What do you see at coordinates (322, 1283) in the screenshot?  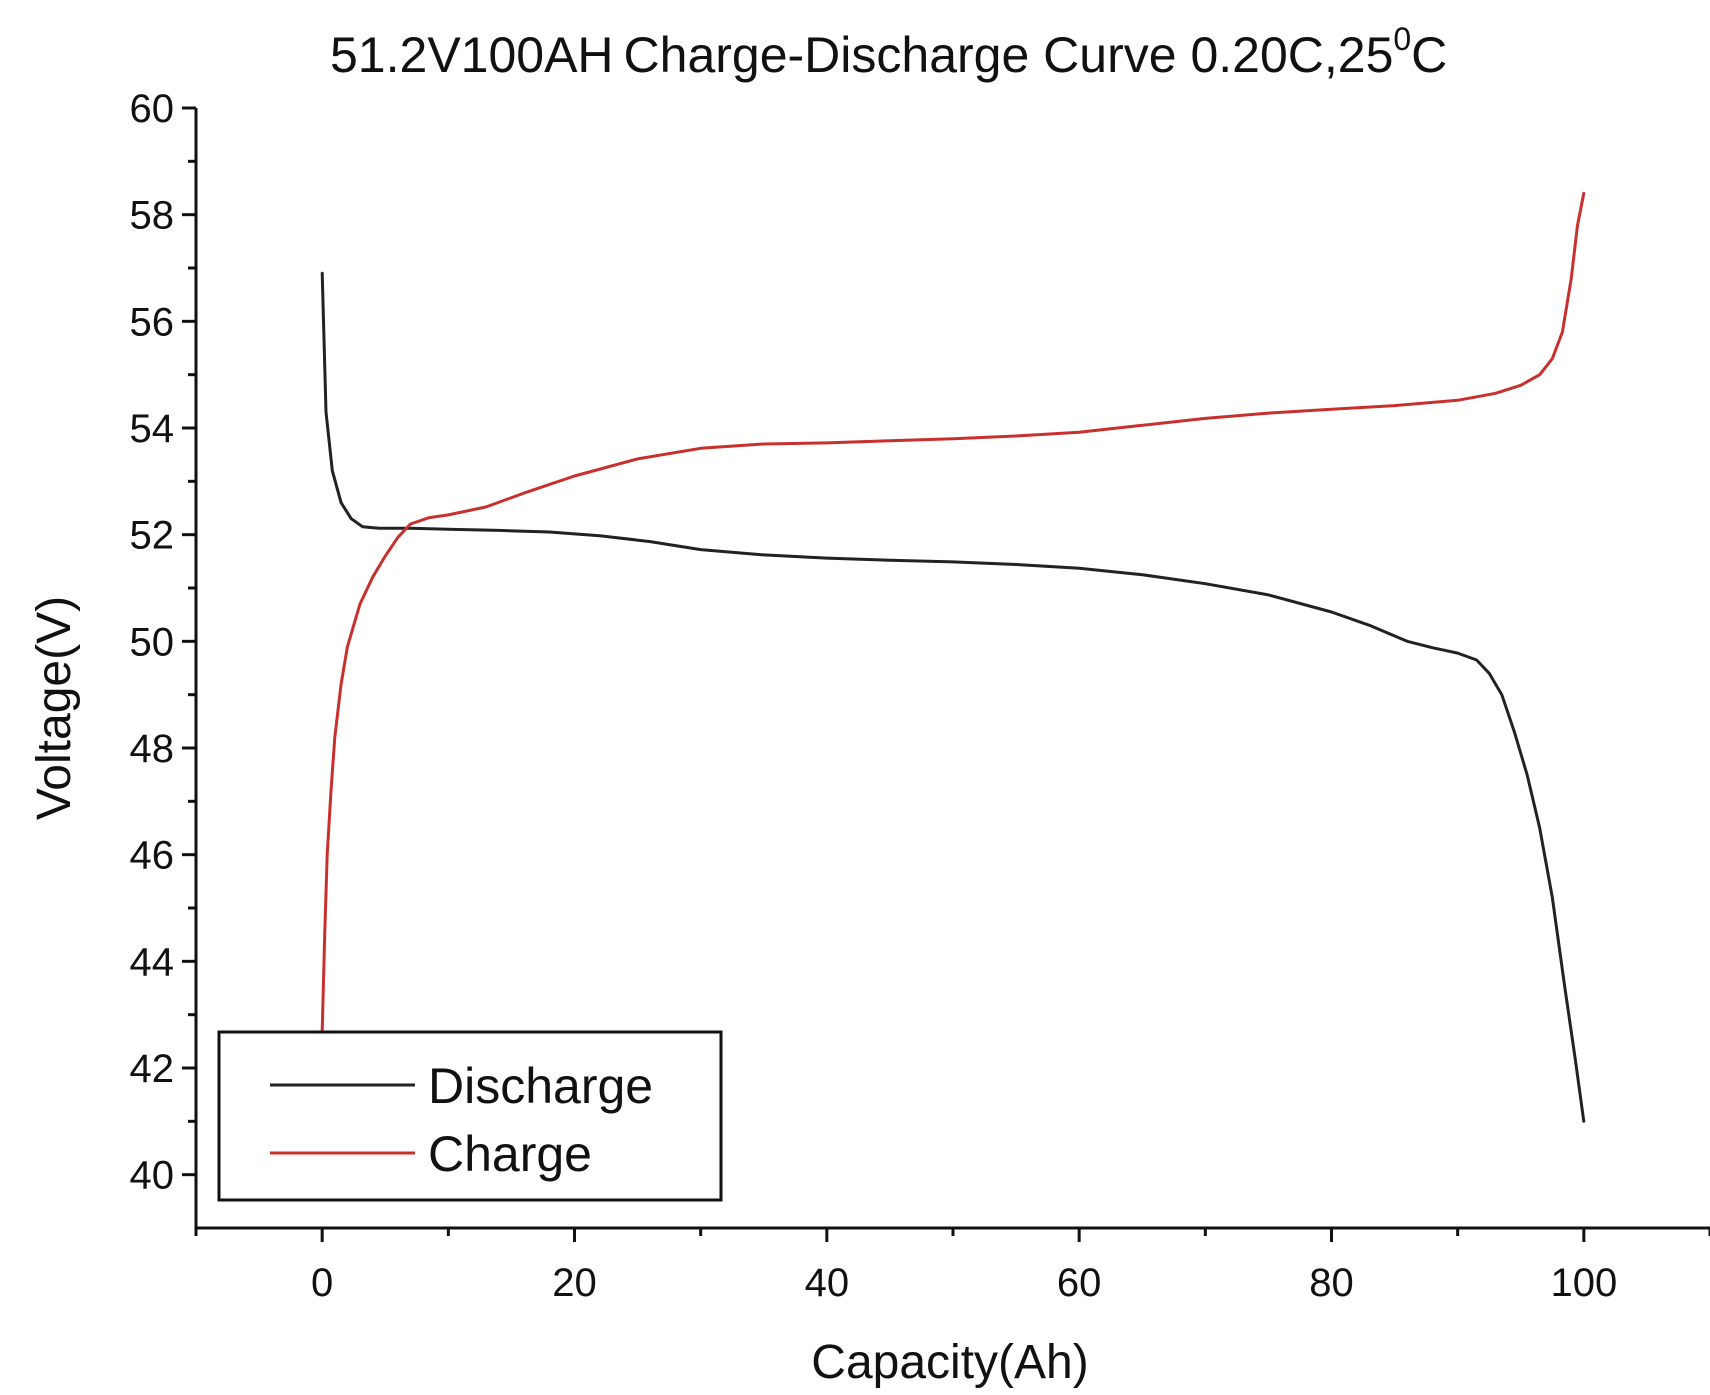 I see `x-tick-label: 0` at bounding box center [322, 1283].